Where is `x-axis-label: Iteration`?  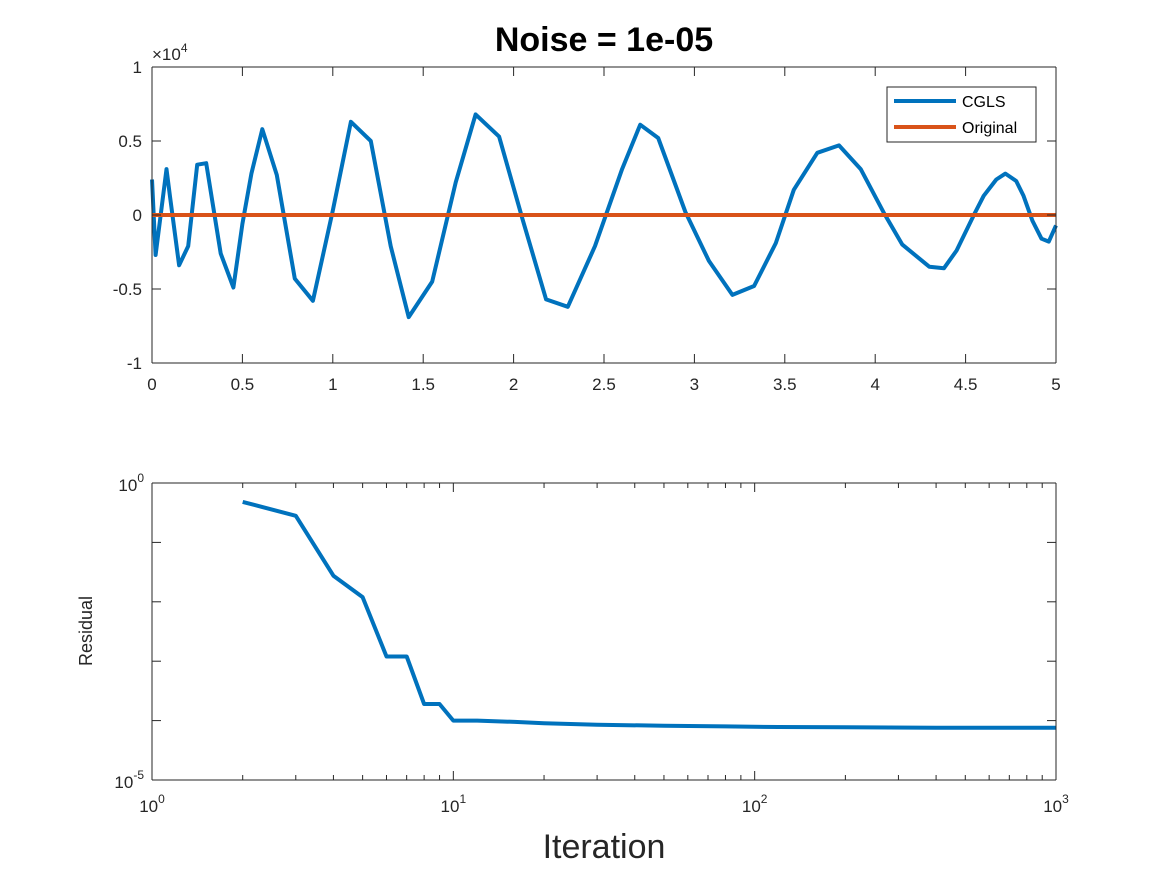 x-axis-label: Iteration is located at coordinates (604, 847).